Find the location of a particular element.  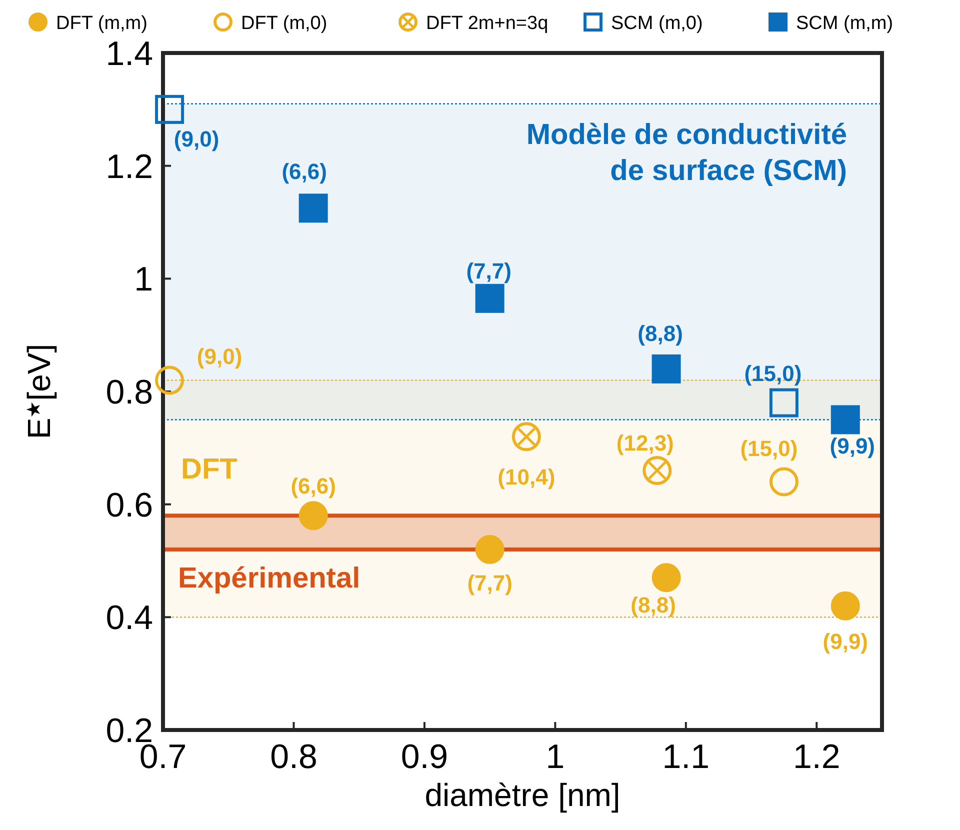

legend-label: SCM (m,m) is located at coordinates (845, 23).